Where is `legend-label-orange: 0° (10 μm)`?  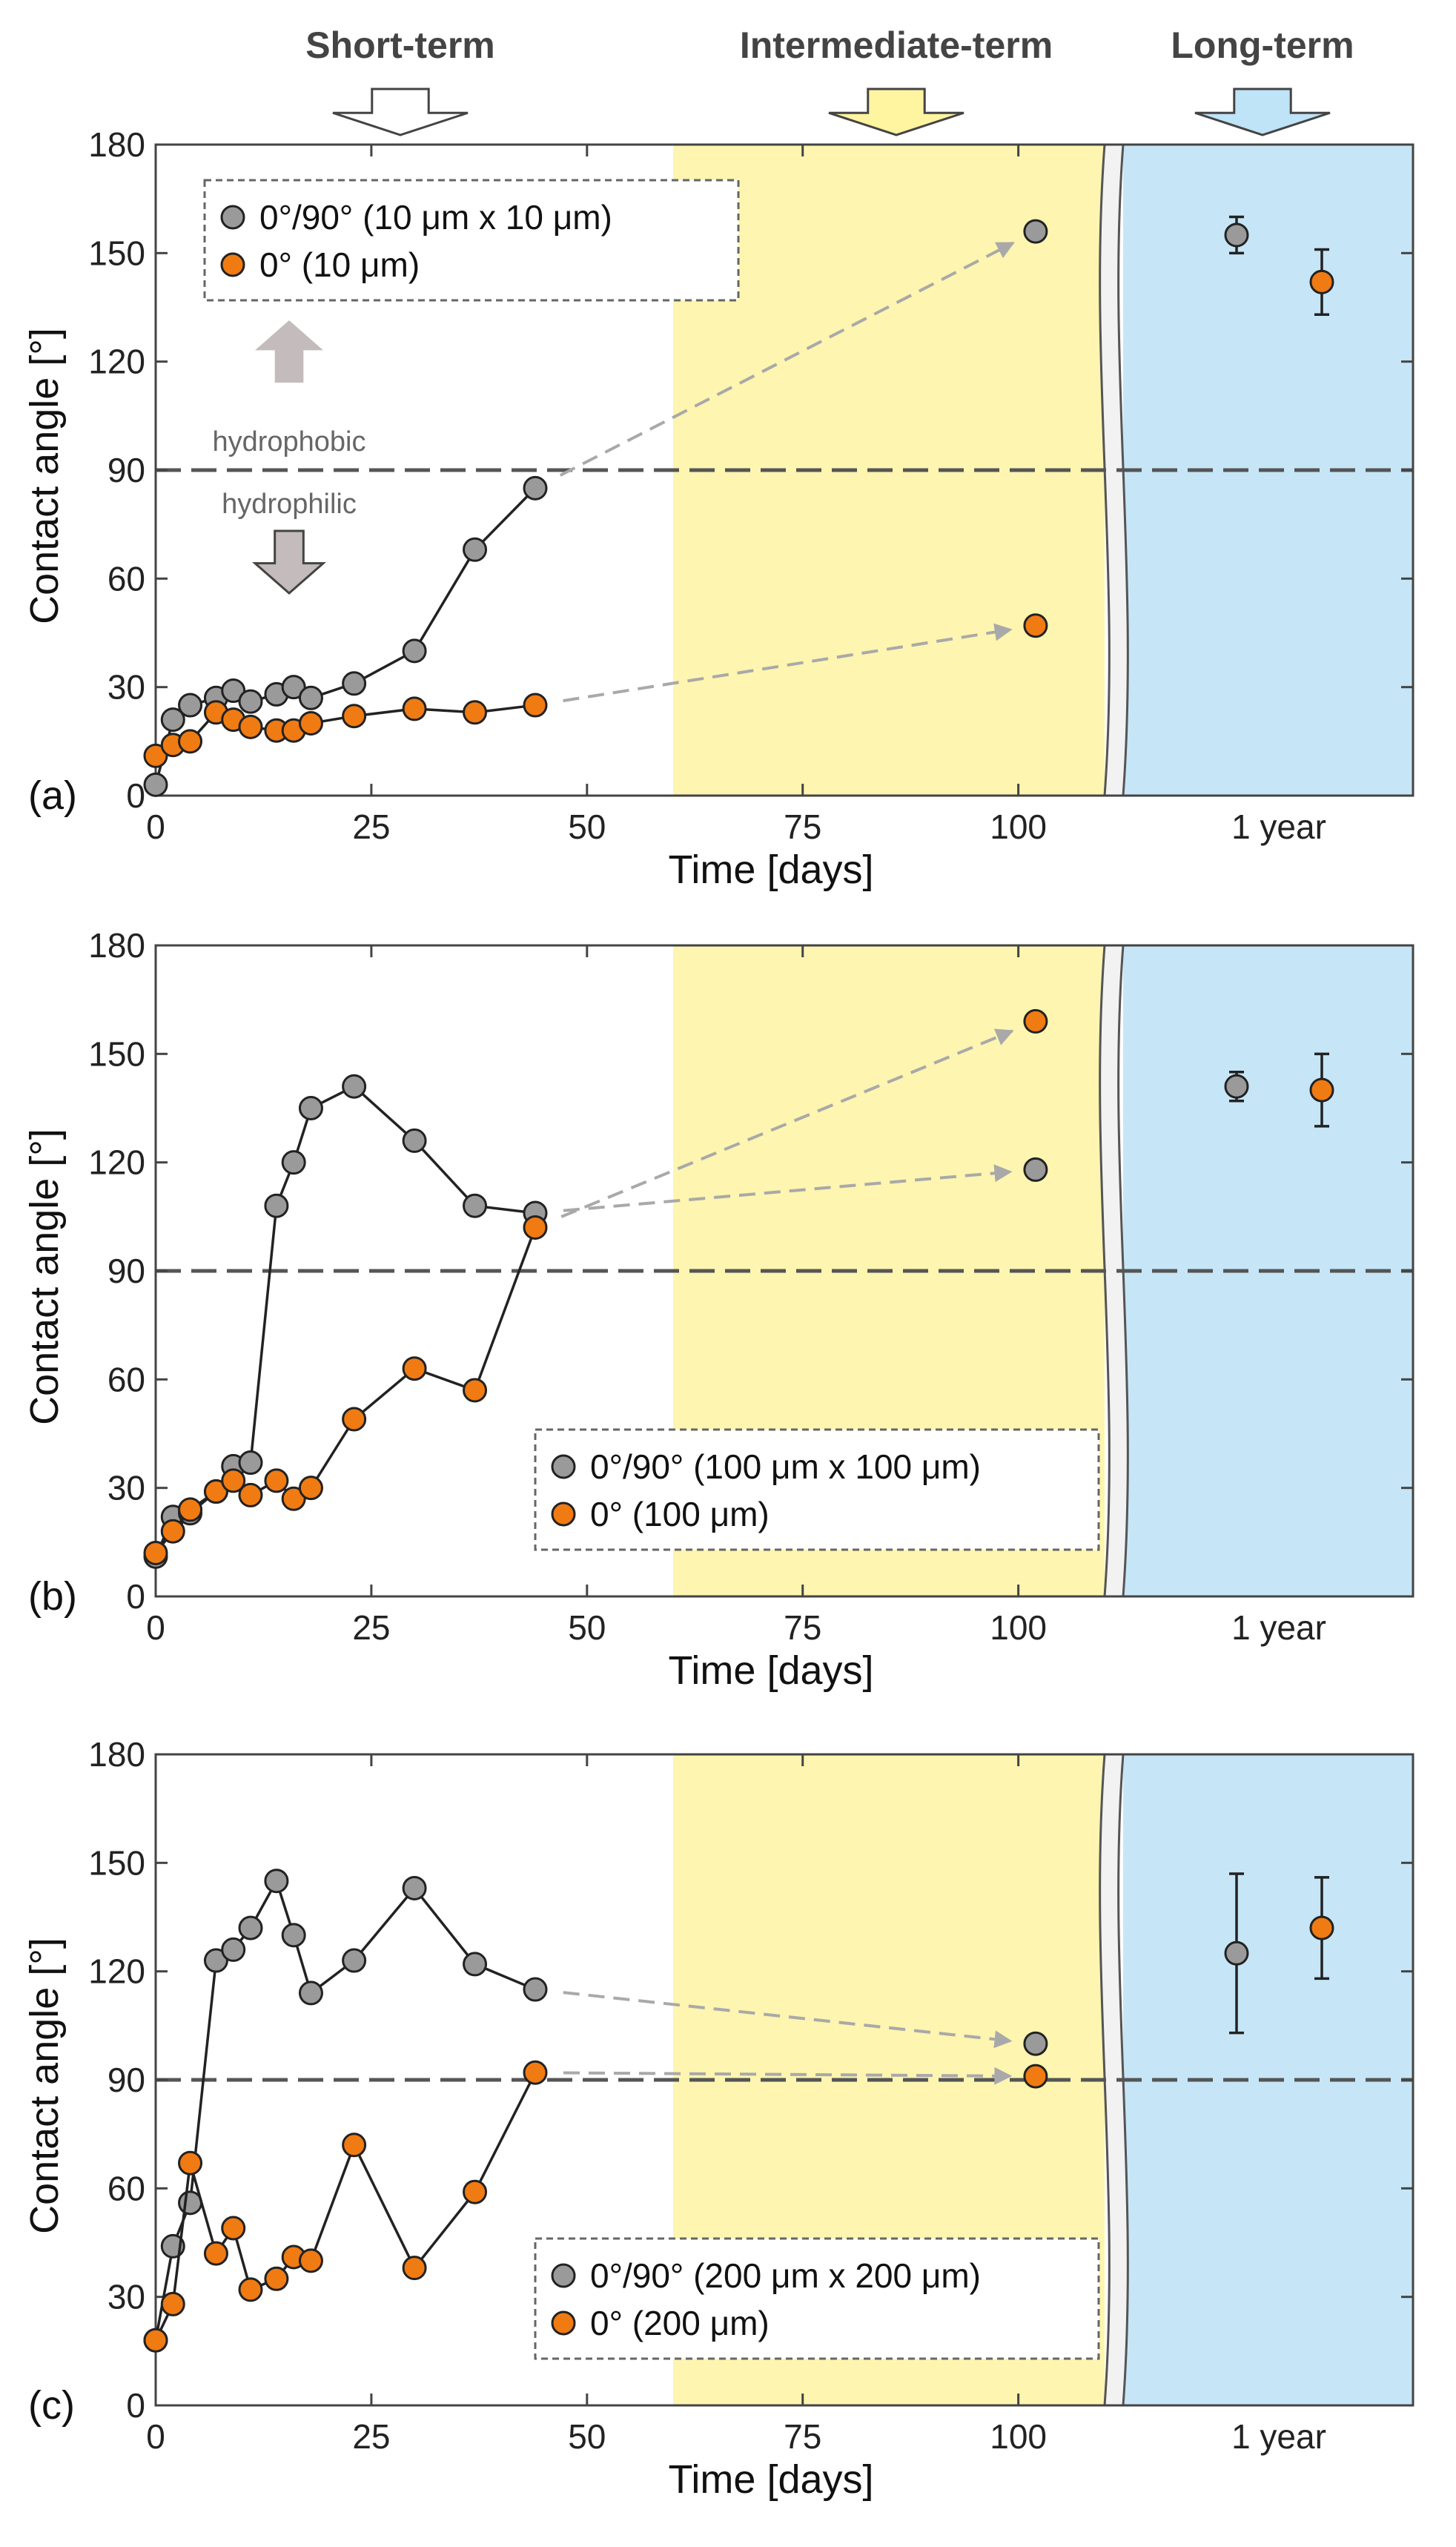
legend-label-orange: 0° (10 μm) is located at coordinates (339, 264).